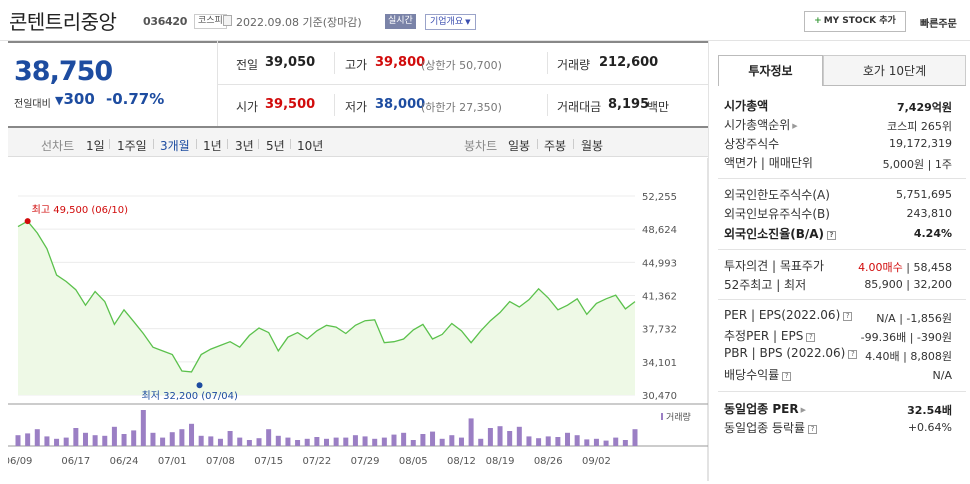 The height and width of the screenshot is (484, 970). Describe the element at coordinates (519, 146) in the screenshot. I see `tab-daily: 일봉` at that location.